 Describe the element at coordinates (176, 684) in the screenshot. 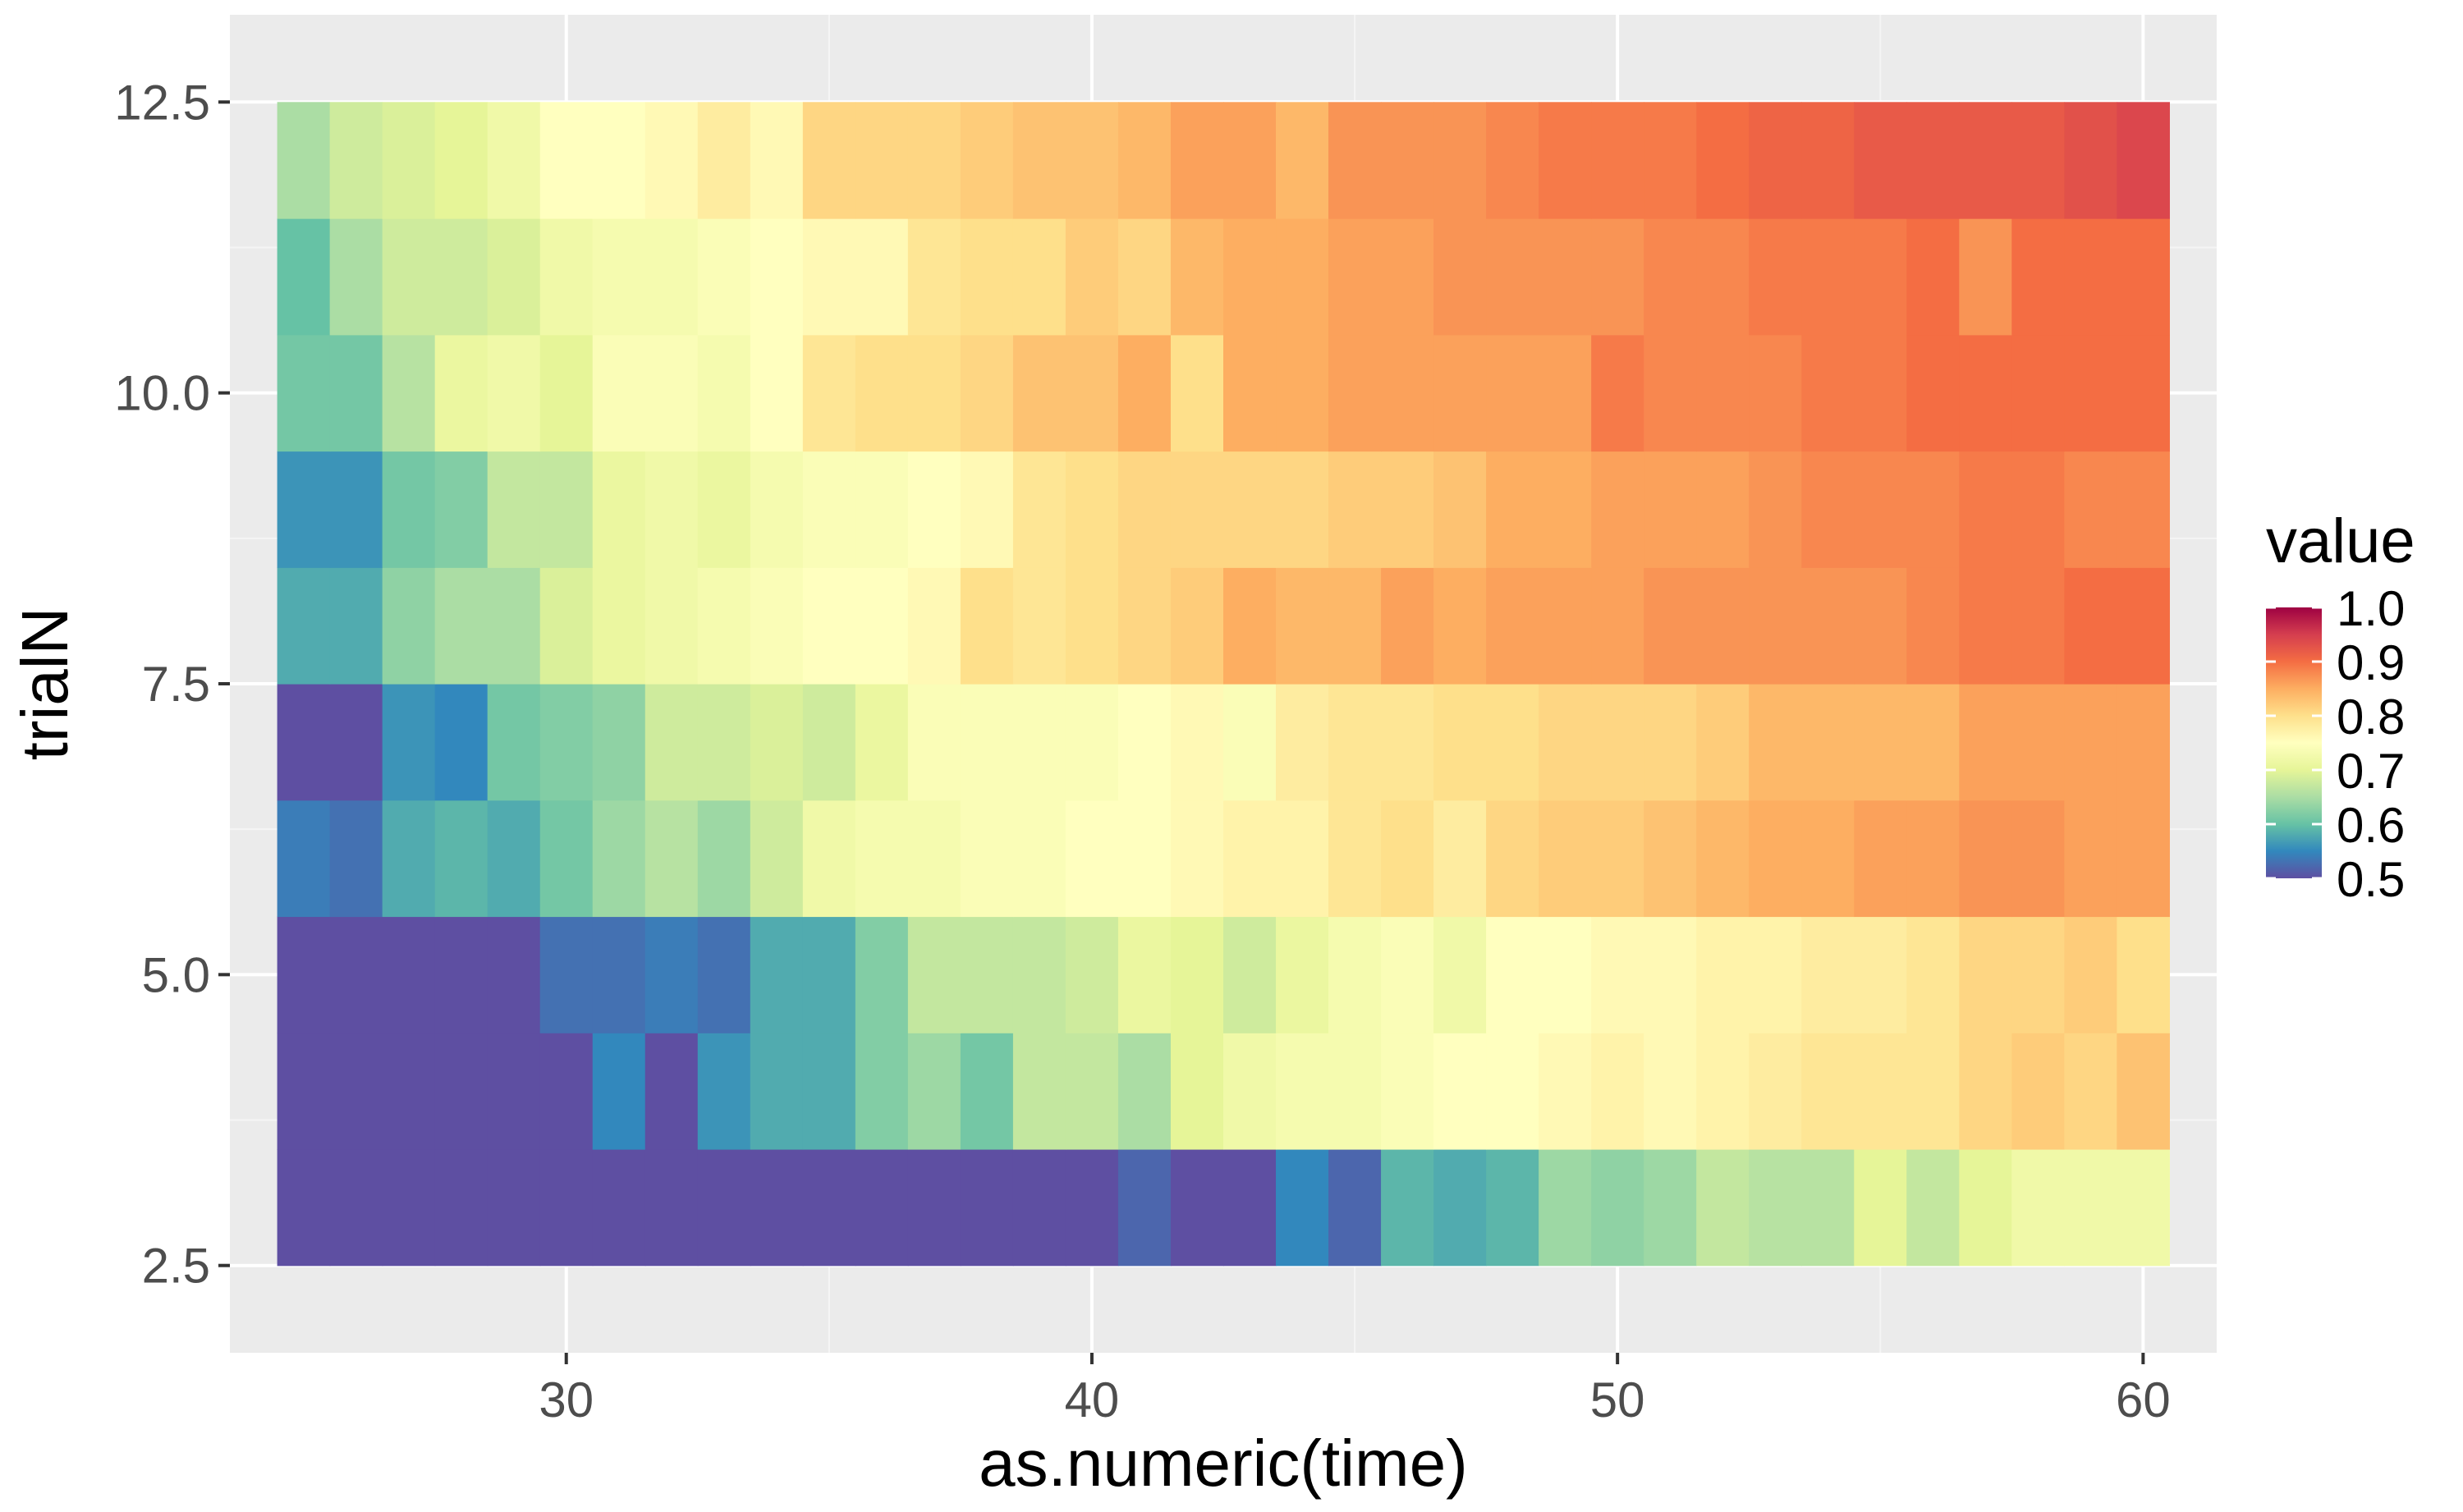

I see `y-tick-label: 7.5` at that location.